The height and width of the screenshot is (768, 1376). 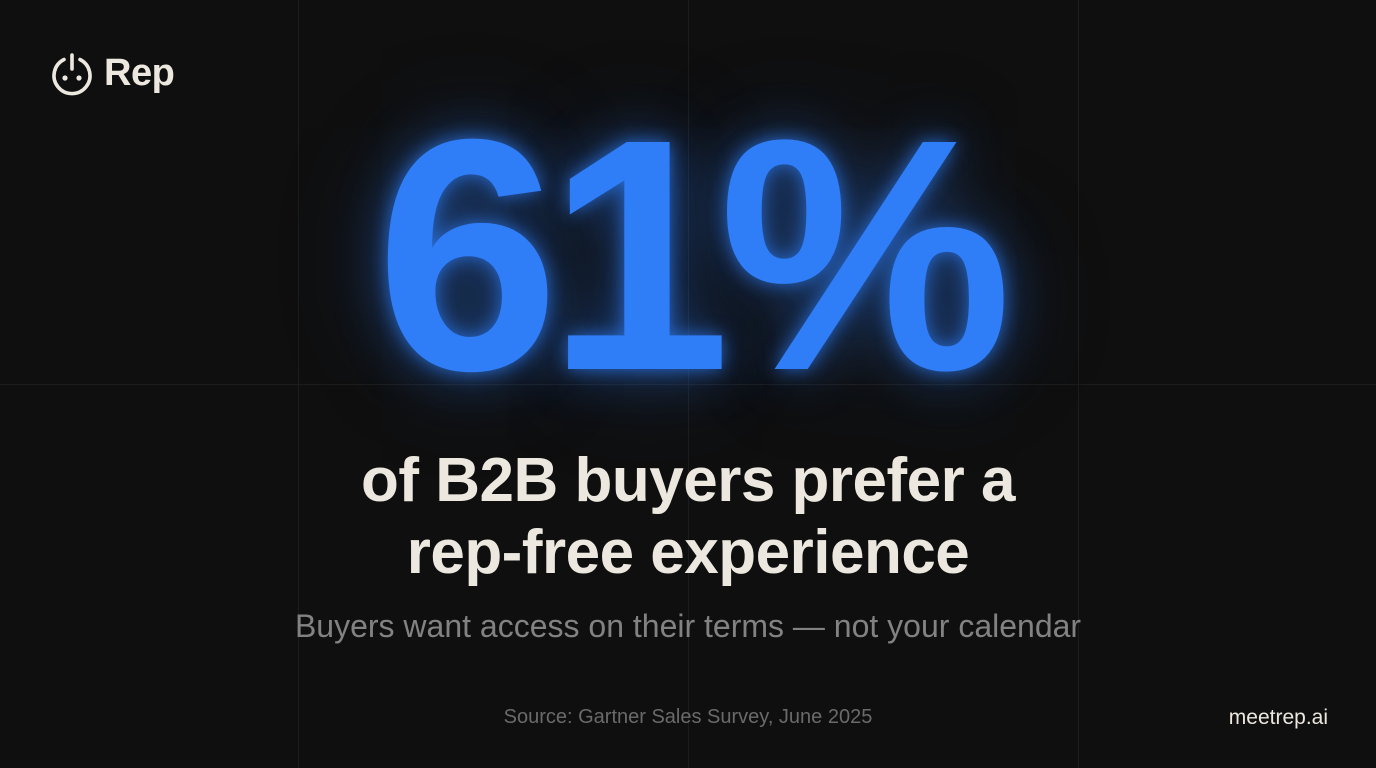 What do you see at coordinates (688, 480) in the screenshot?
I see `headline-line: of B2B buyers prefer a` at bounding box center [688, 480].